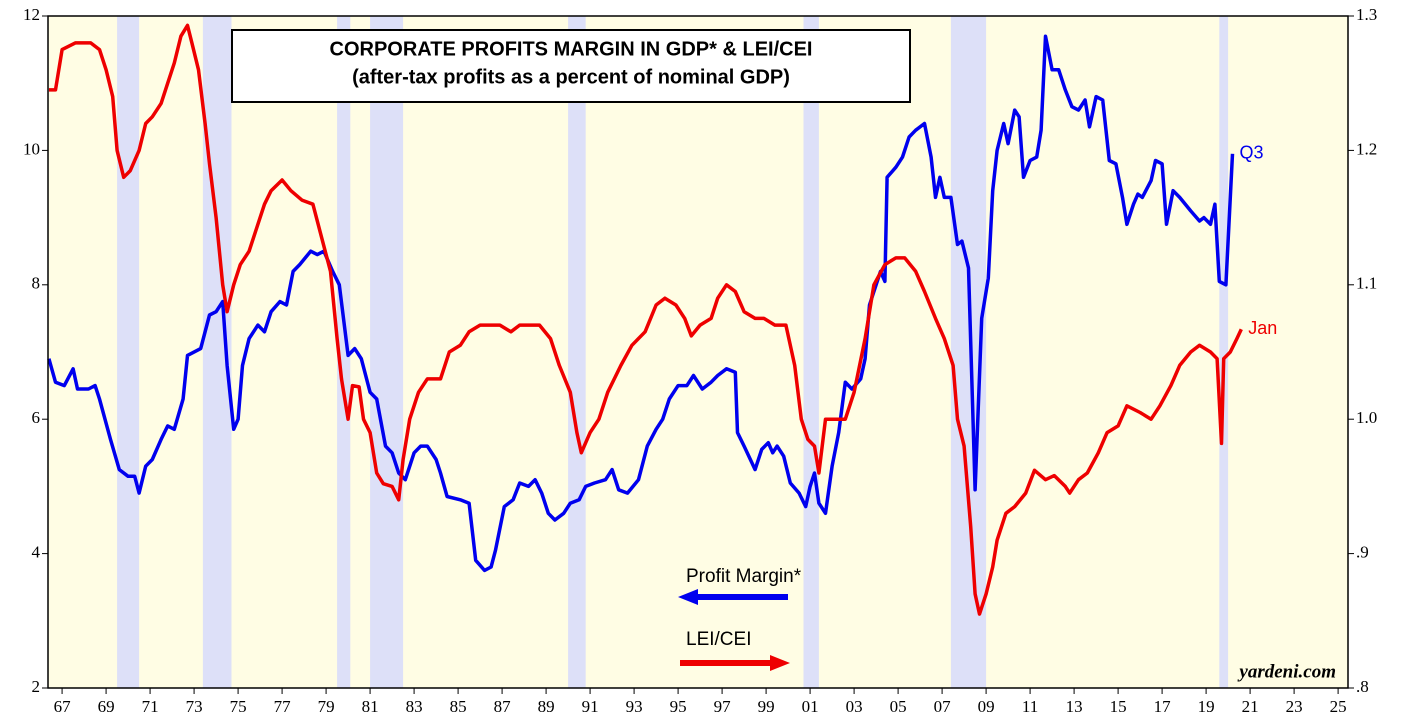  What do you see at coordinates (634, 706) in the screenshot?
I see `x-tick-label: 93` at bounding box center [634, 706].